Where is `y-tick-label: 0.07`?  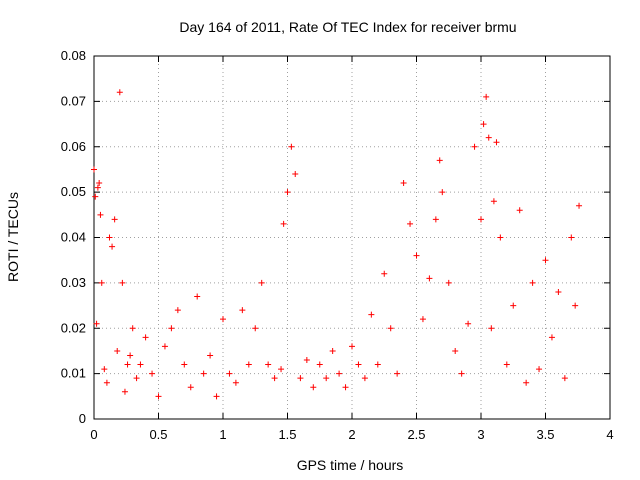 y-tick-label: 0.07 is located at coordinates (73, 100).